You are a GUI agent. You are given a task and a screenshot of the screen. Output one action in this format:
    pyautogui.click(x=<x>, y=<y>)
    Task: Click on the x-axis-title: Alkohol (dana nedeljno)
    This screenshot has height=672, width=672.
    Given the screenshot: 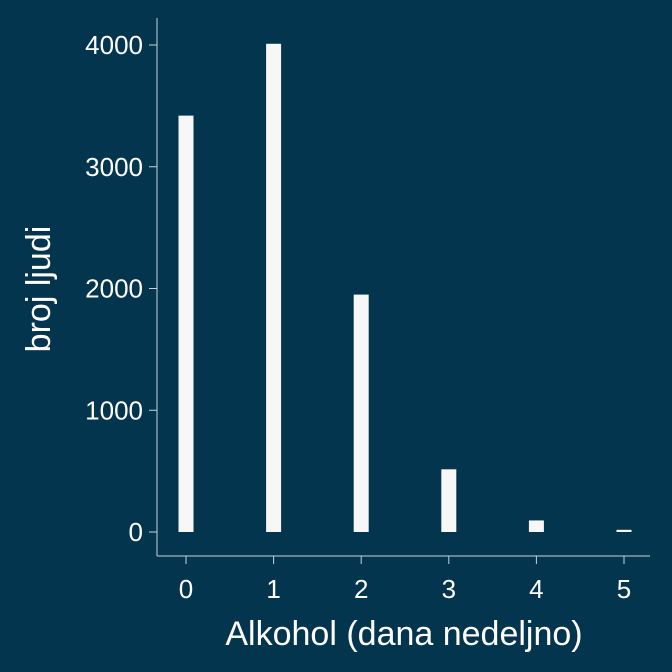 What is the action you would take?
    pyautogui.click(x=403, y=634)
    